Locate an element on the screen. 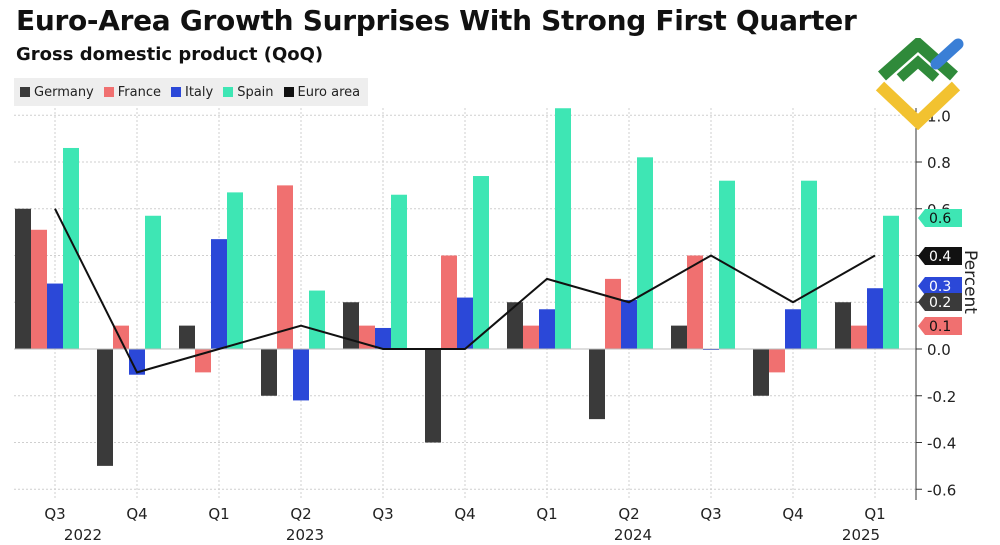 This screenshot has height=545, width=1000. y-axis-label: Percent is located at coordinates (970, 282).